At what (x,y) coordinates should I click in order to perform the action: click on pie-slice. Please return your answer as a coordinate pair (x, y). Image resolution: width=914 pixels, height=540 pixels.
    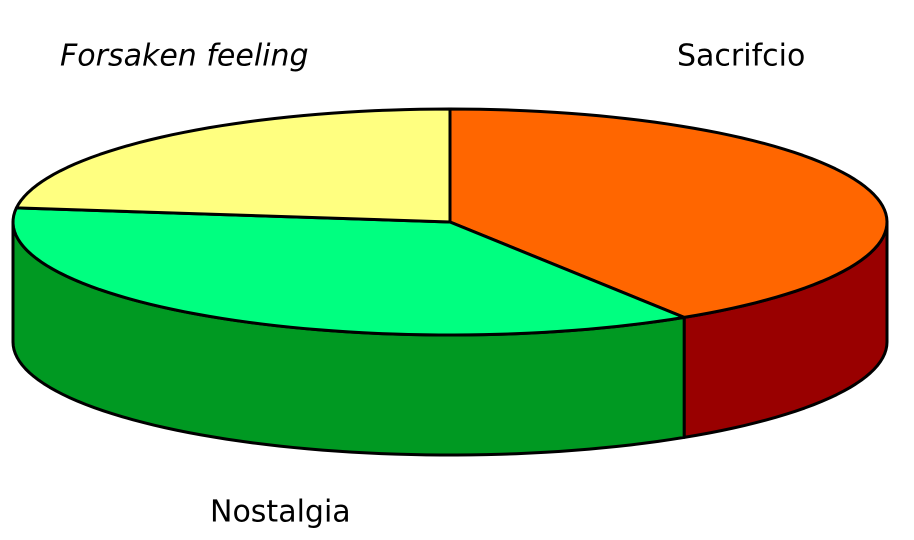
    Looking at the image, I should click on (233, 165).